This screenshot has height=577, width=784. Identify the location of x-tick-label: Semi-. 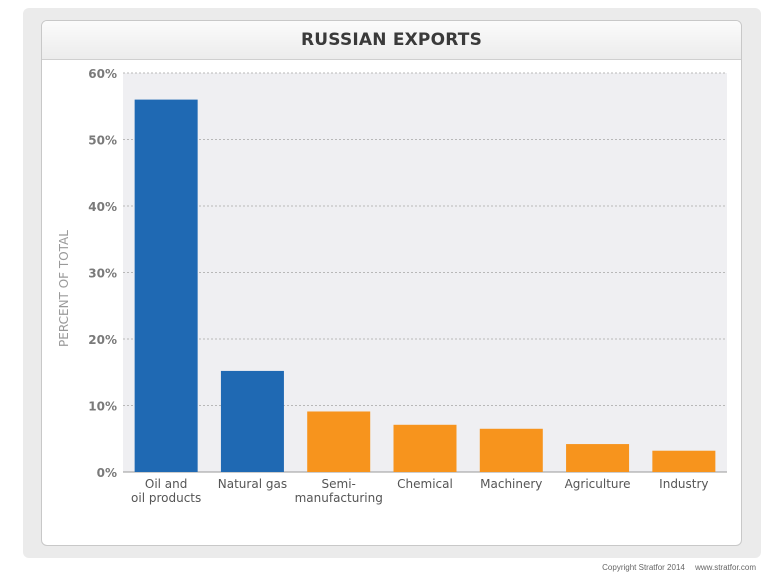
(339, 484).